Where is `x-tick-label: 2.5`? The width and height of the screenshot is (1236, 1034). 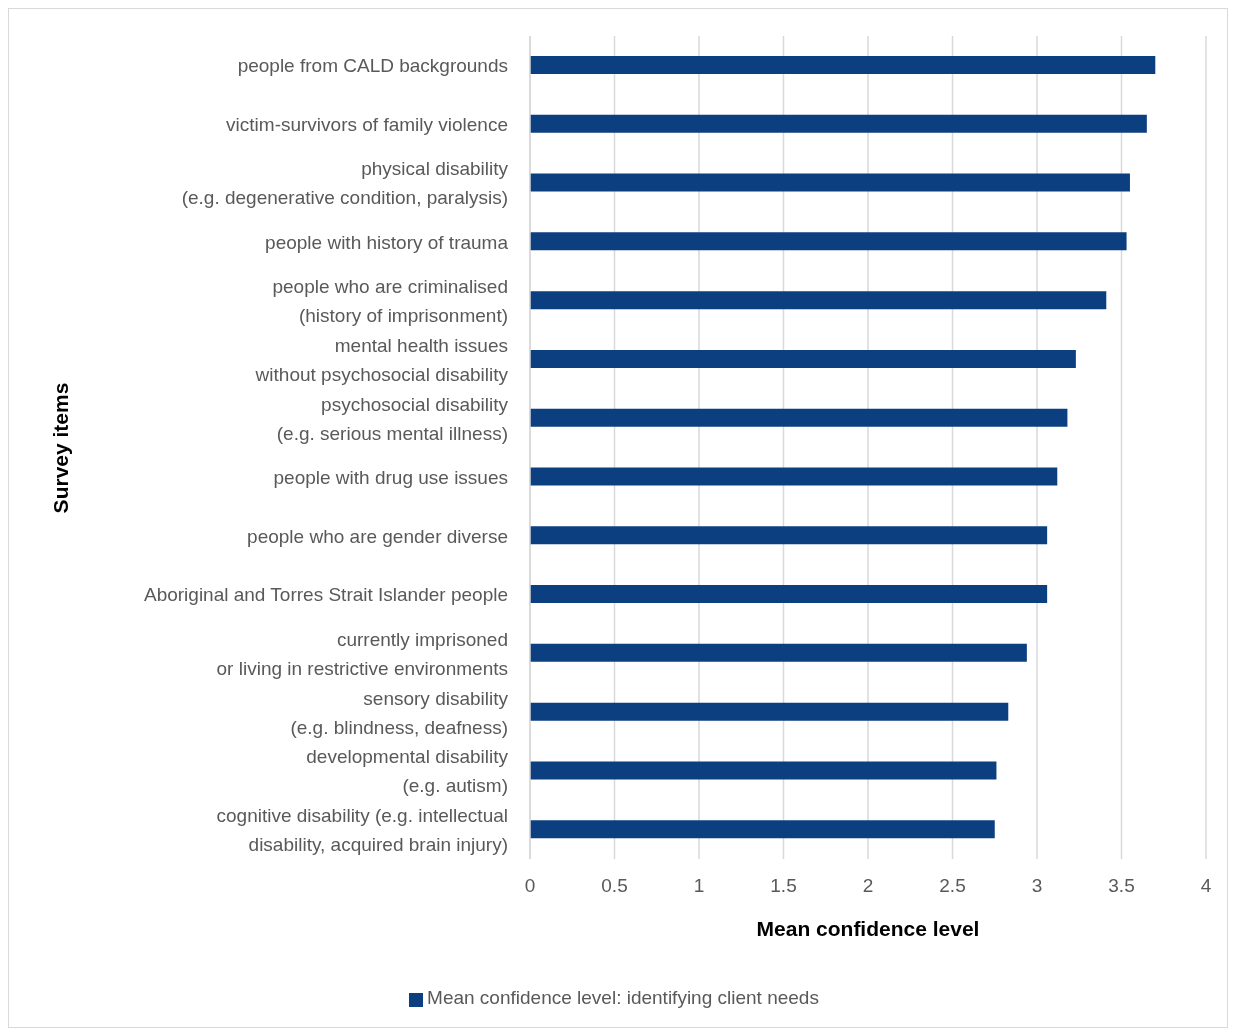 x-tick-label: 2.5 is located at coordinates (952, 886).